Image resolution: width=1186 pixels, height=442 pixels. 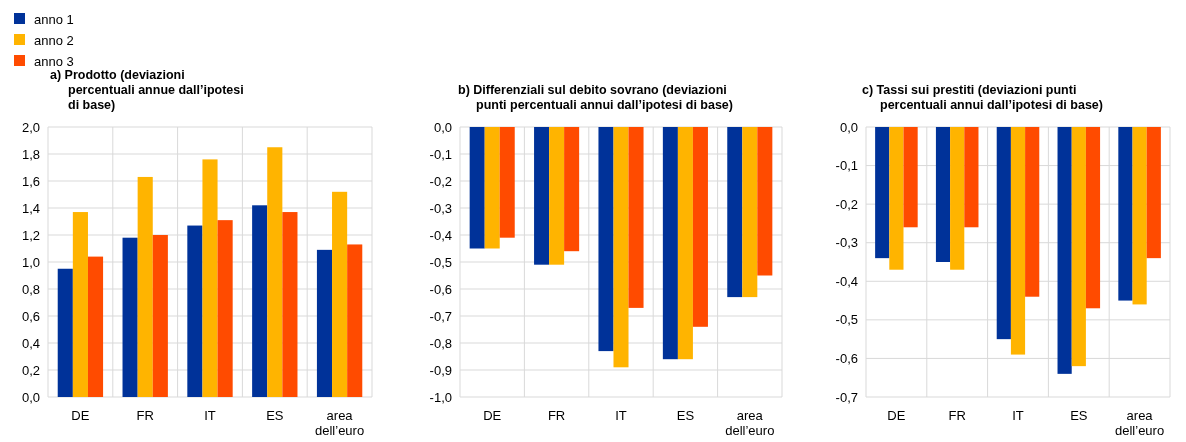 I want to click on y-tick-label: 1,6, so click(x=30, y=181).